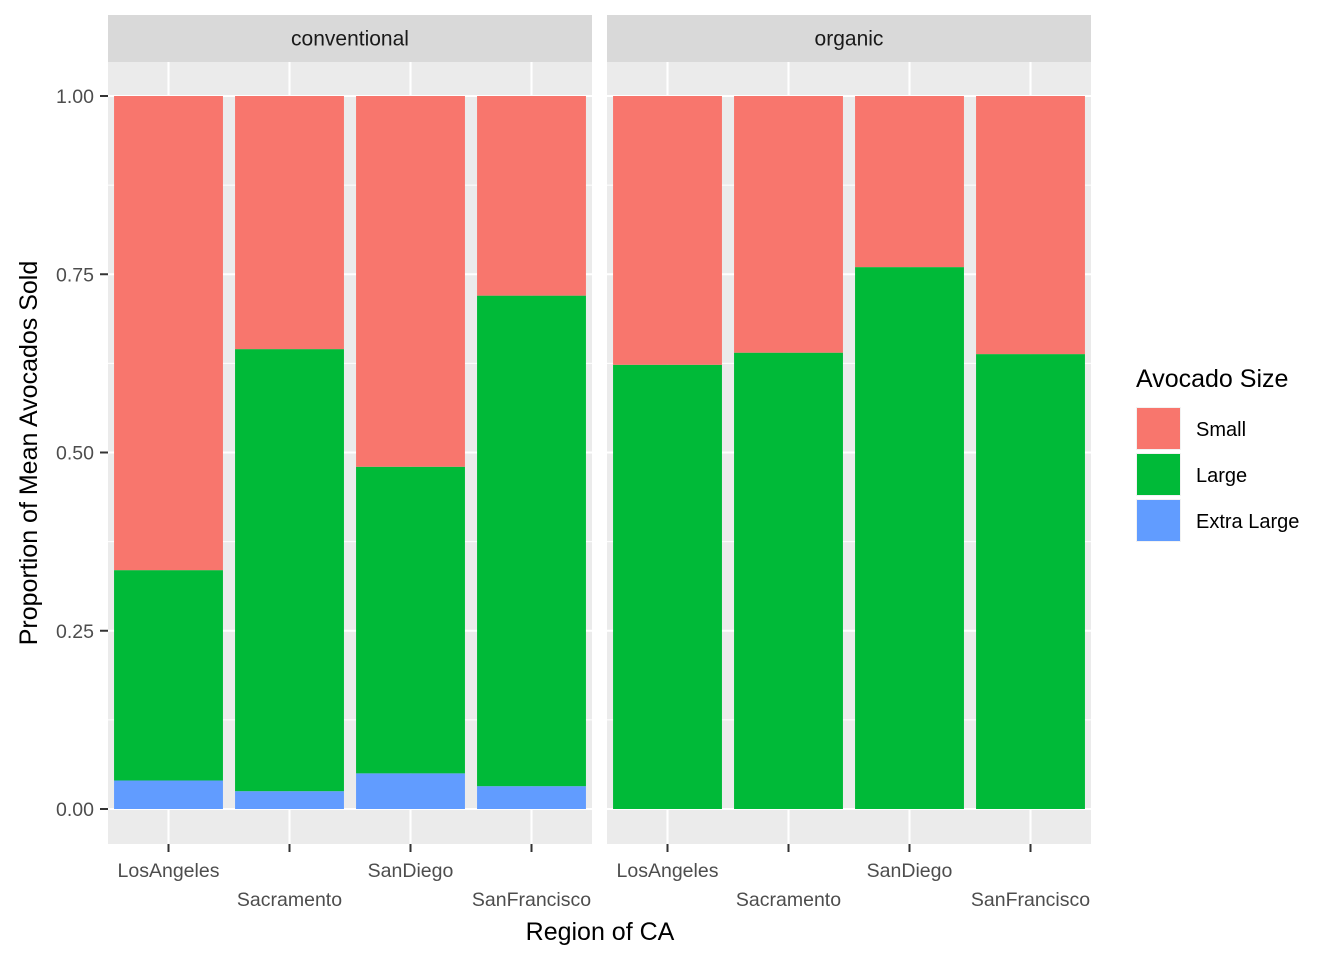 This screenshot has width=1344, height=960. What do you see at coordinates (1212, 379) in the screenshot?
I see `legend-title: Avocado Size` at bounding box center [1212, 379].